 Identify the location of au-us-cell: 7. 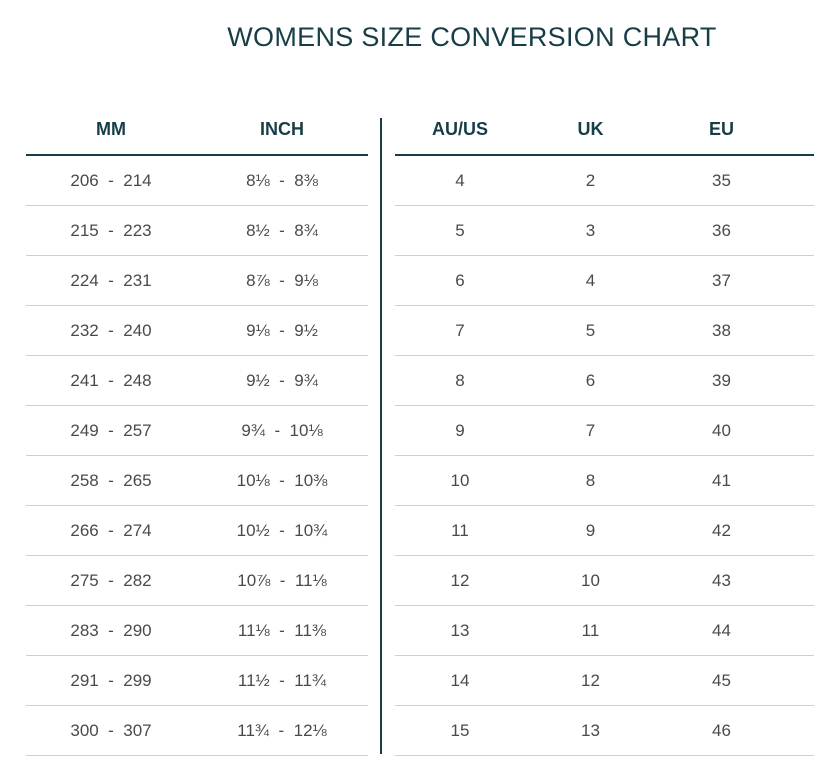
(460, 330).